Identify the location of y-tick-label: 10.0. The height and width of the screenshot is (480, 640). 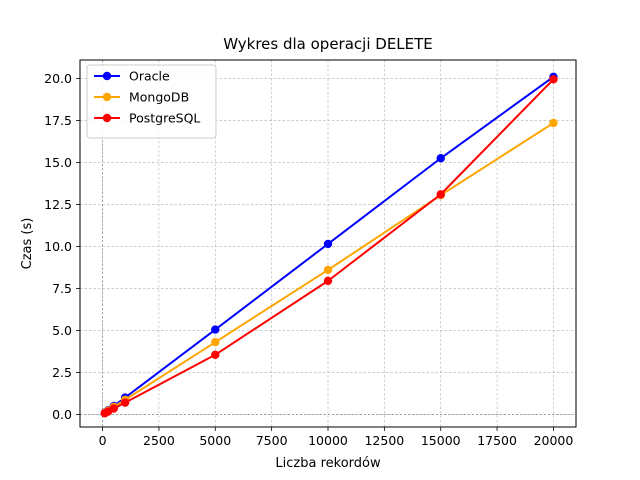
(58, 246).